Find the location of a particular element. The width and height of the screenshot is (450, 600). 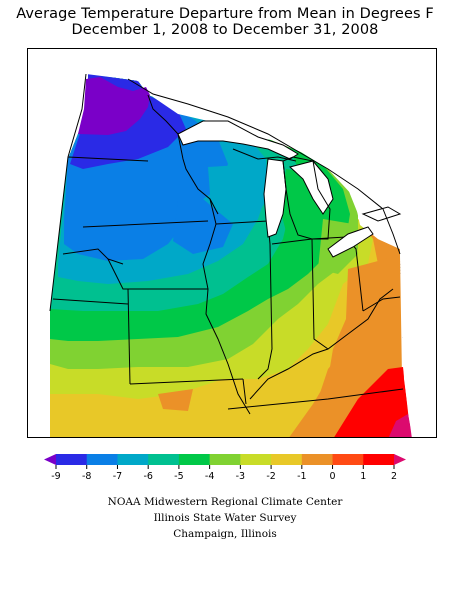

region-red-se is located at coordinates (372, 402).